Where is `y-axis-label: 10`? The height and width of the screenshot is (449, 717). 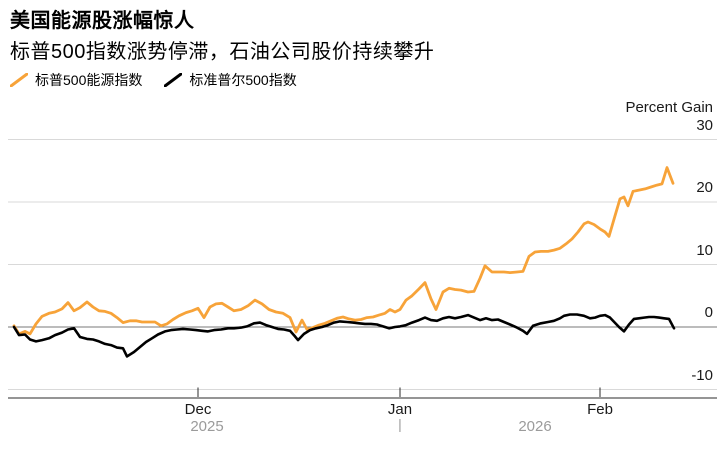
y-axis-label: 10 is located at coordinates (704, 250).